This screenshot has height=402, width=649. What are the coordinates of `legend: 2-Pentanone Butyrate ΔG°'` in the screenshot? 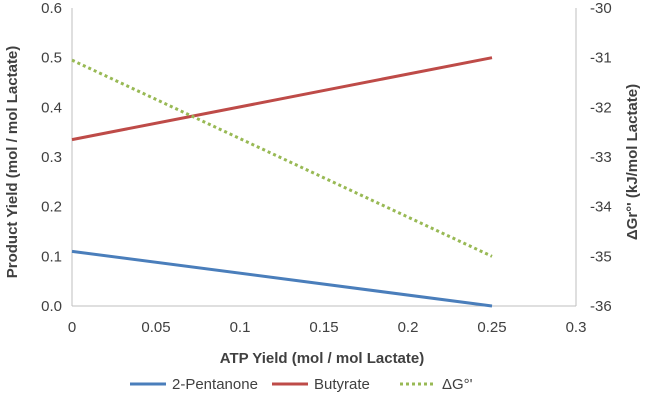 It's located at (301, 384).